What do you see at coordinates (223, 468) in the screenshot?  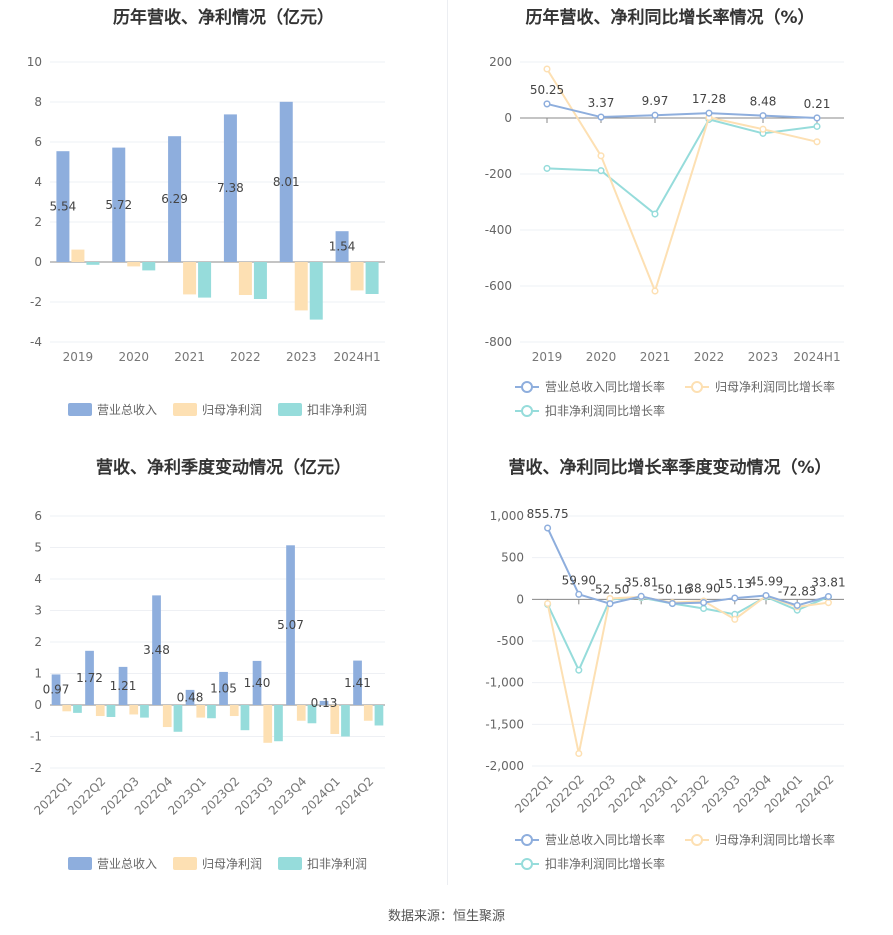 I see `chart-title: 营收、净利季度变动情况（亿元）` at bounding box center [223, 468].